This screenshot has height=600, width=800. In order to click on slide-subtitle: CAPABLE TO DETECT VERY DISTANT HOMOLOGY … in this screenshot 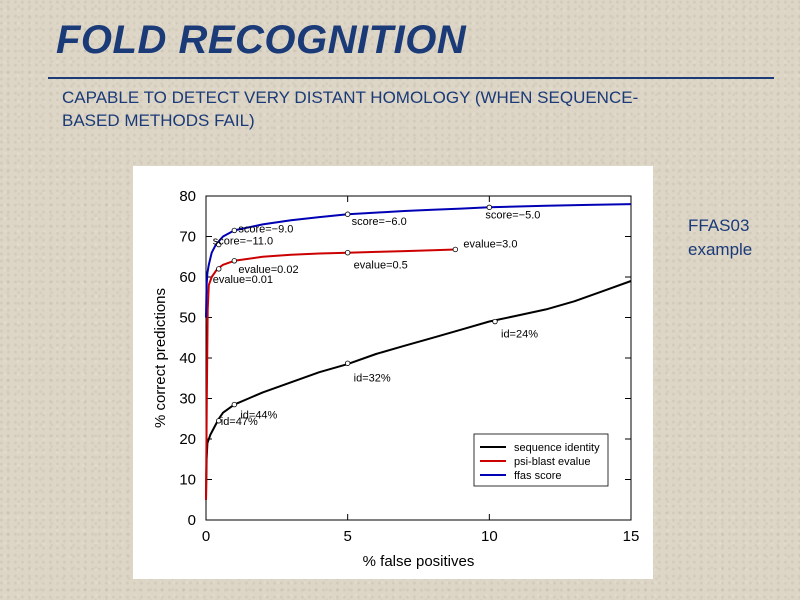, I will do `click(350, 109)`.